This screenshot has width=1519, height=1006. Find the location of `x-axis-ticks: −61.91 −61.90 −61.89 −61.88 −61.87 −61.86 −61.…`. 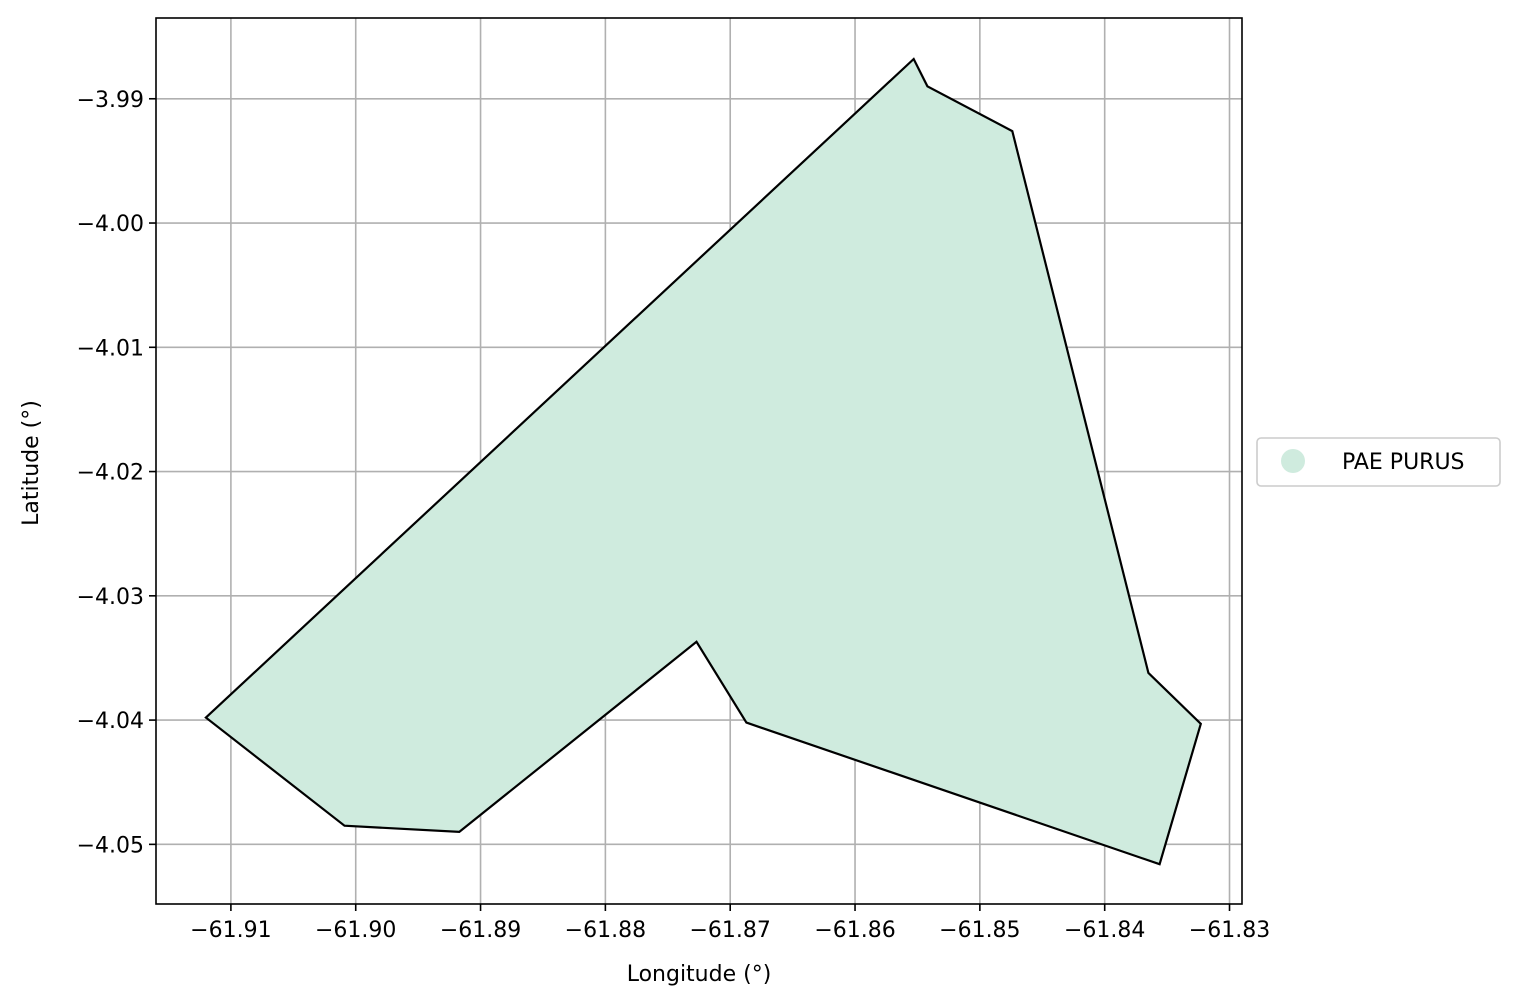

x-axis-ticks: −61.91 −61.90 −61.89 −61.88 −61.87 −61.86 −61.… is located at coordinates (730, 923).